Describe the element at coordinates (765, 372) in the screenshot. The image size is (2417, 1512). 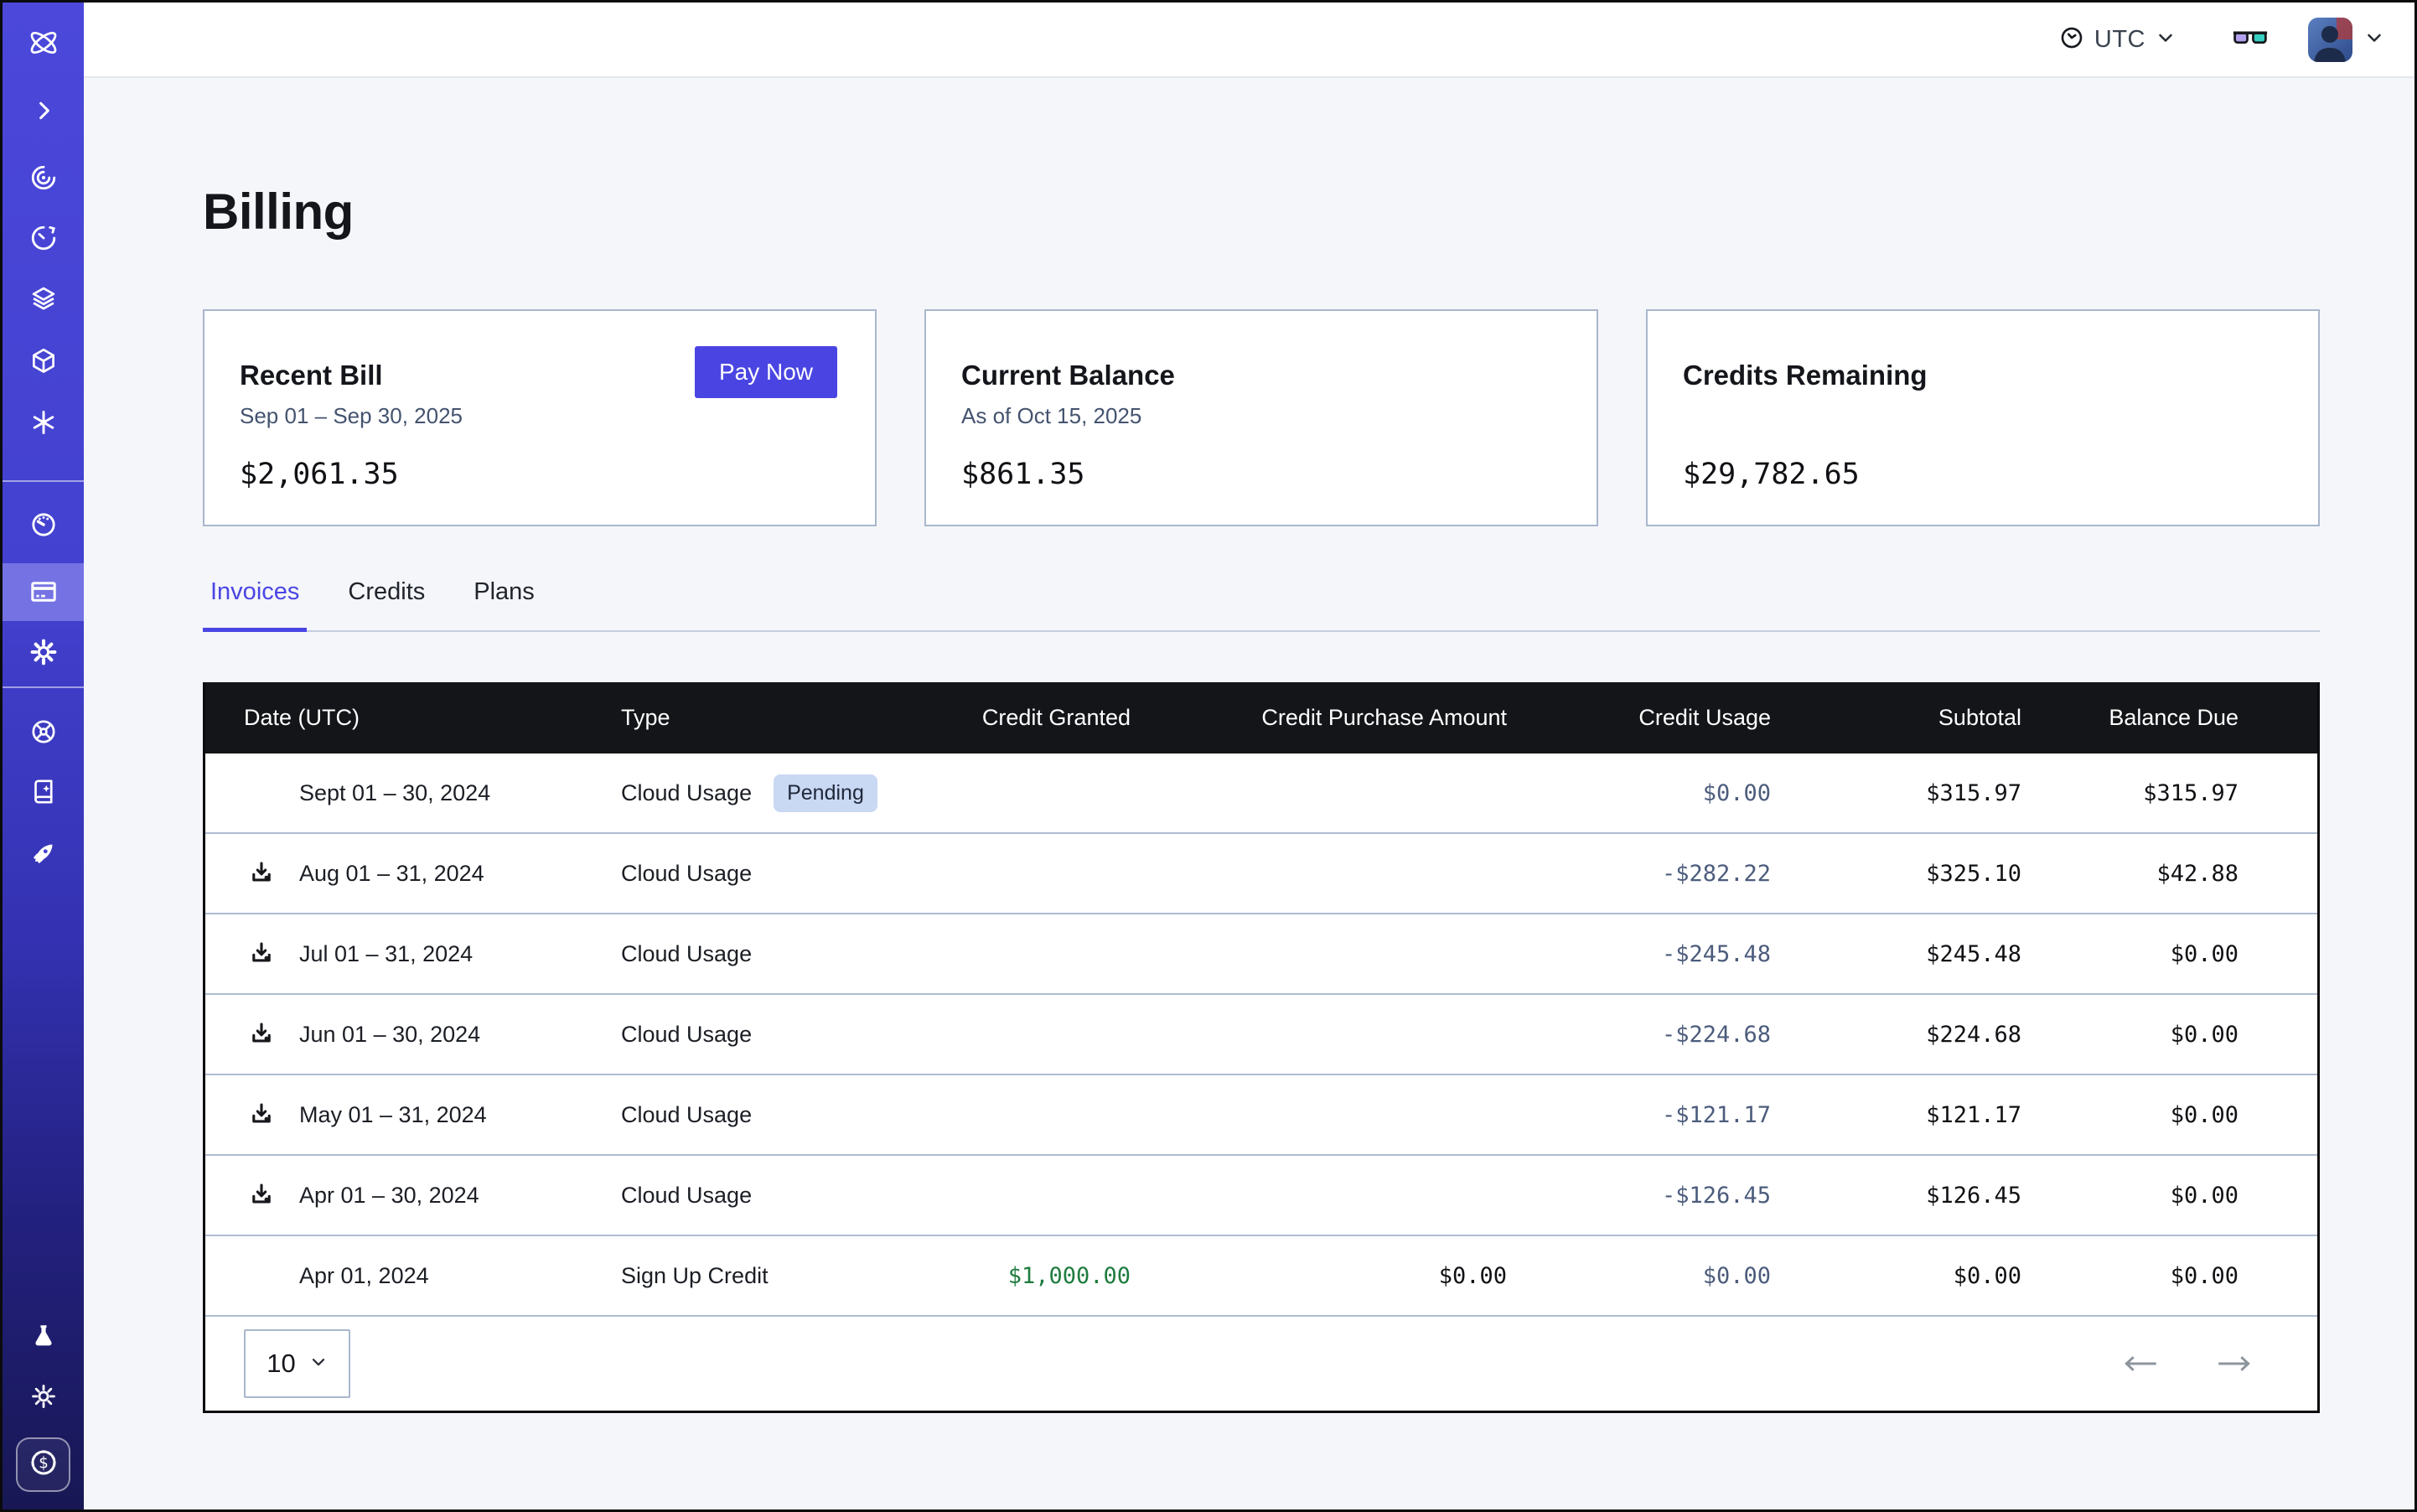
I see `pay-now-button: Pay Now` at that location.